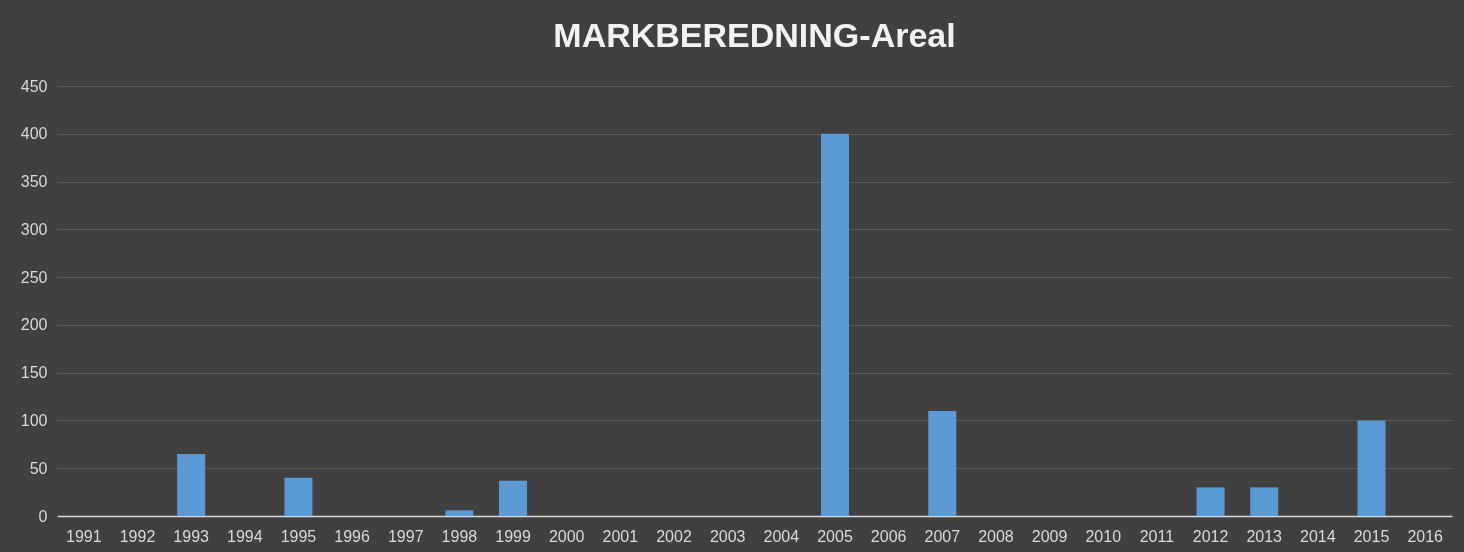 The image size is (1464, 552). What do you see at coordinates (298, 536) in the screenshot?
I see `x-tick-label: 1995` at bounding box center [298, 536].